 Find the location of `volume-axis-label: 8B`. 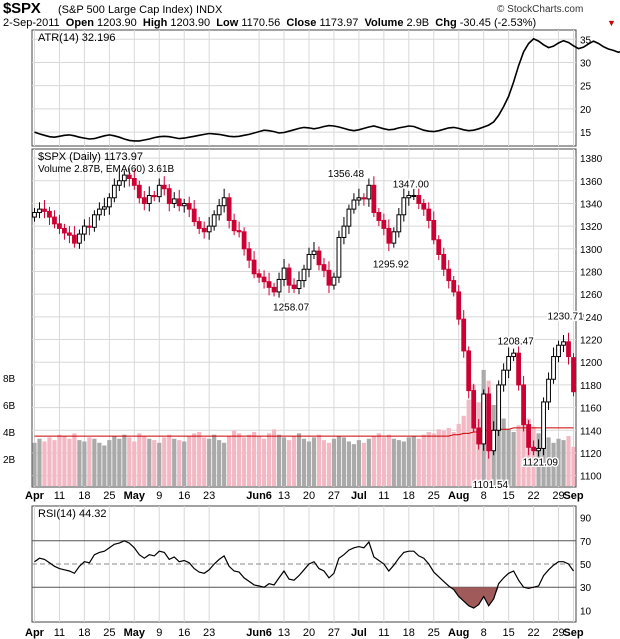

volume-axis-label: 8B is located at coordinates (9, 379).